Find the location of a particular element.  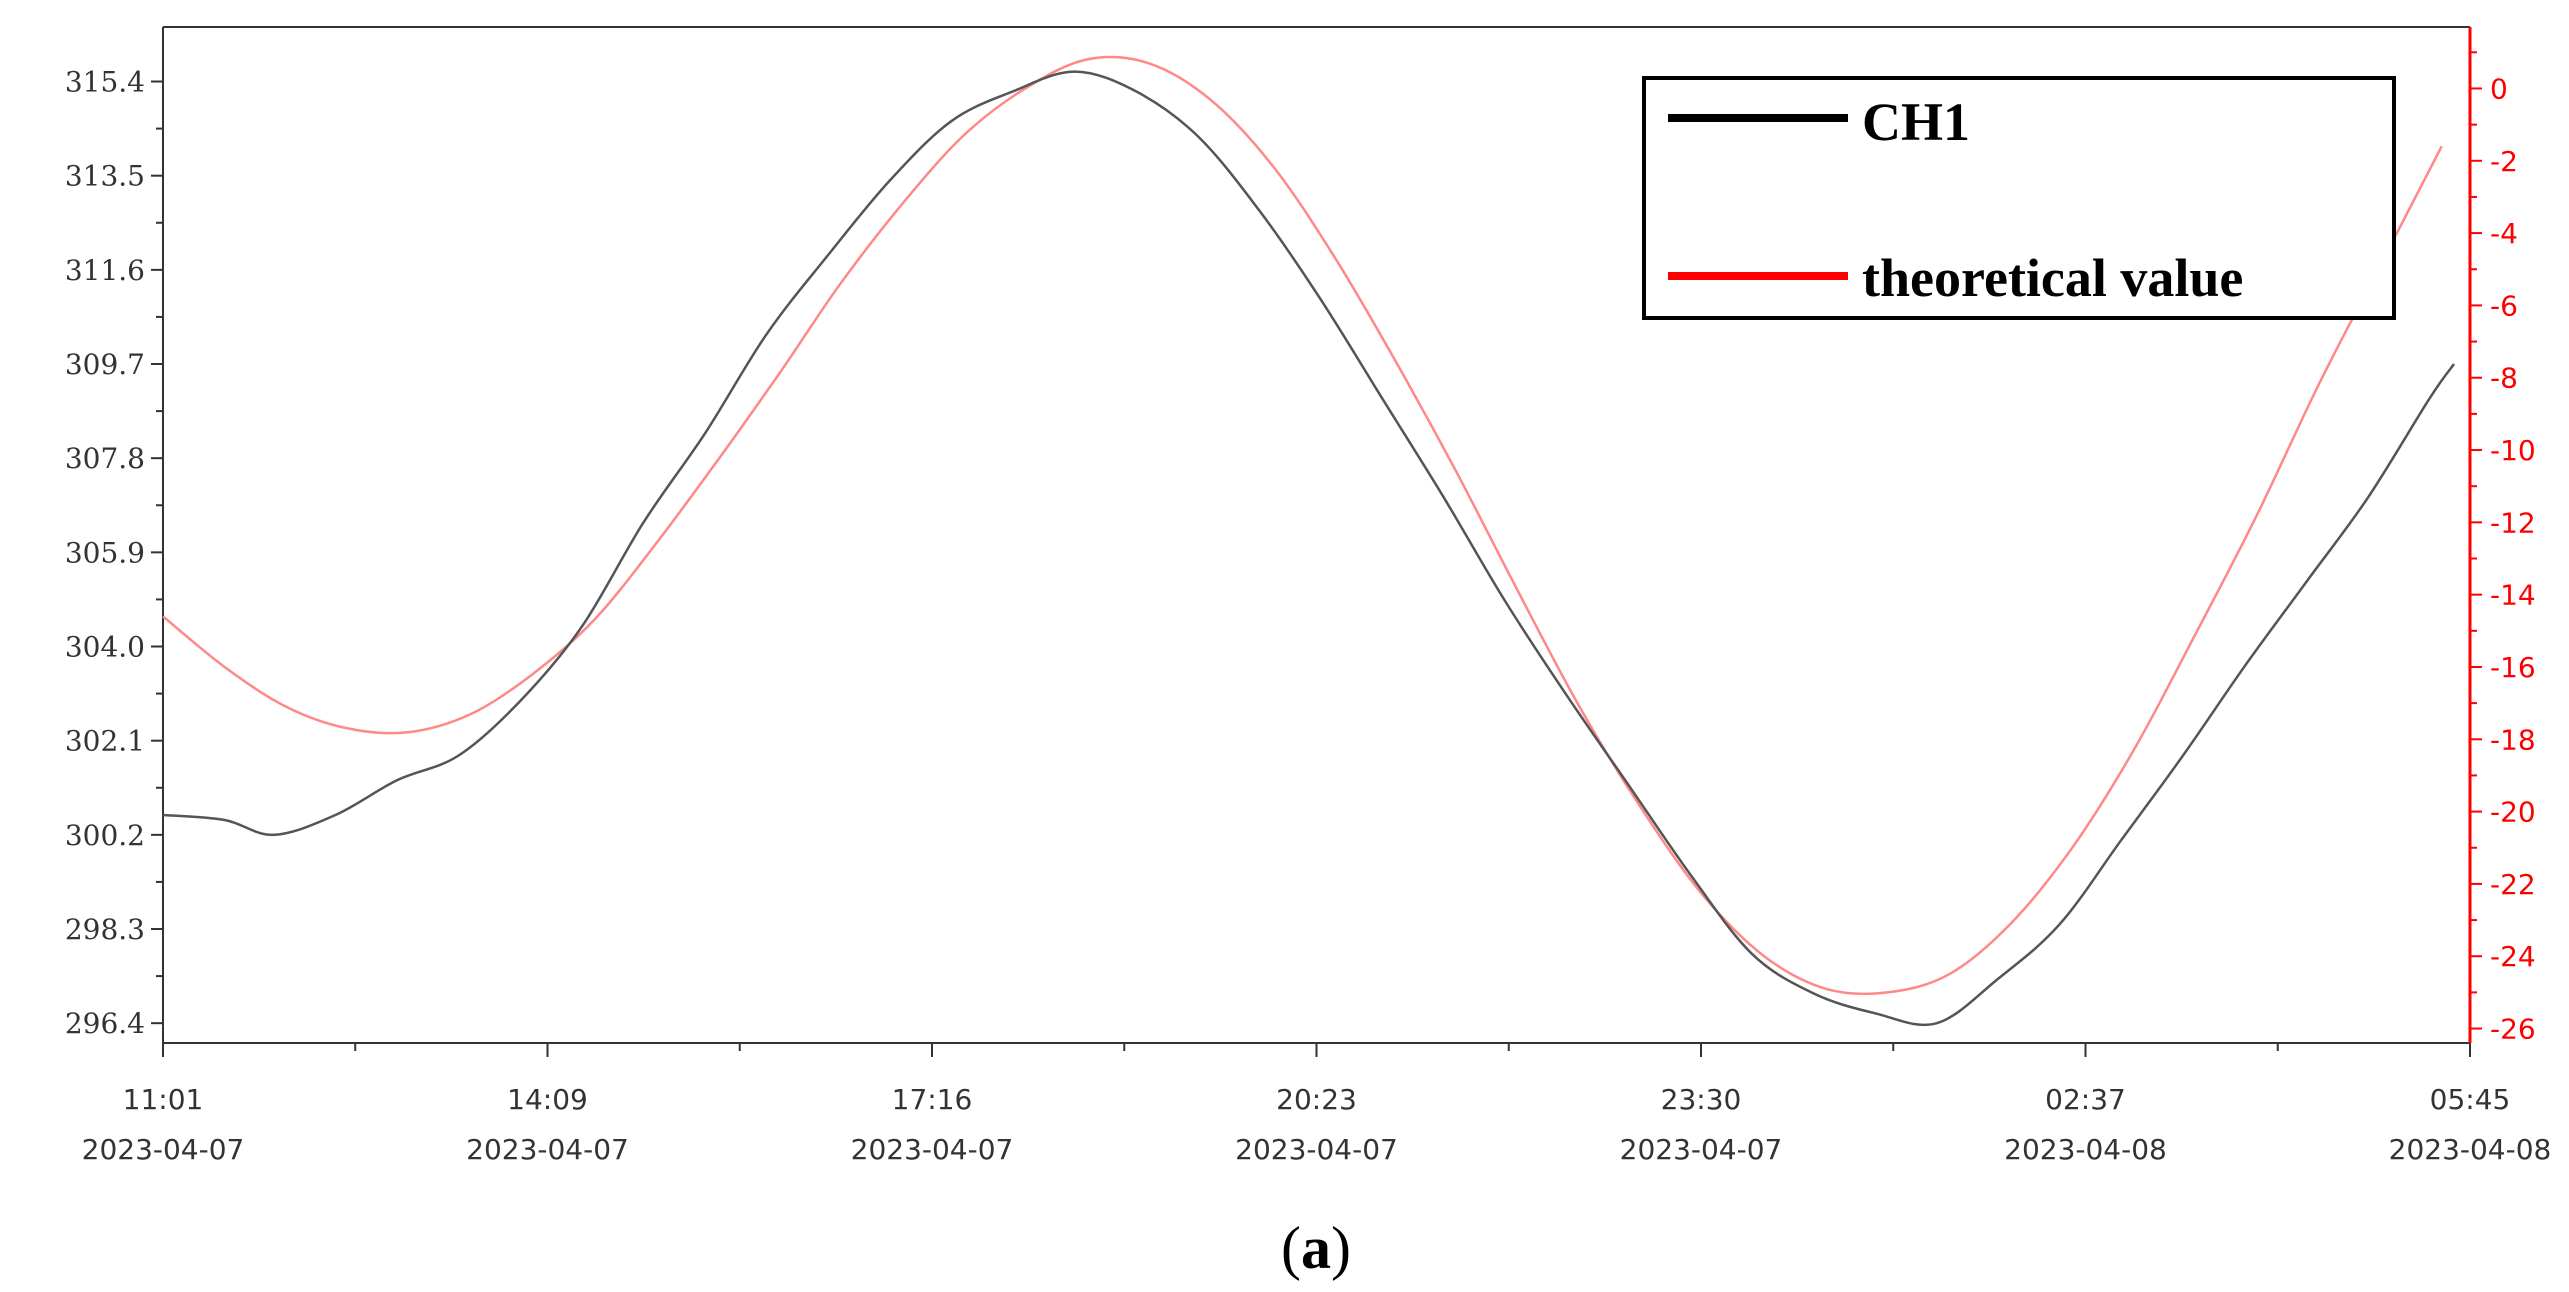

right-tick-label: -20 is located at coordinates (2513, 812).